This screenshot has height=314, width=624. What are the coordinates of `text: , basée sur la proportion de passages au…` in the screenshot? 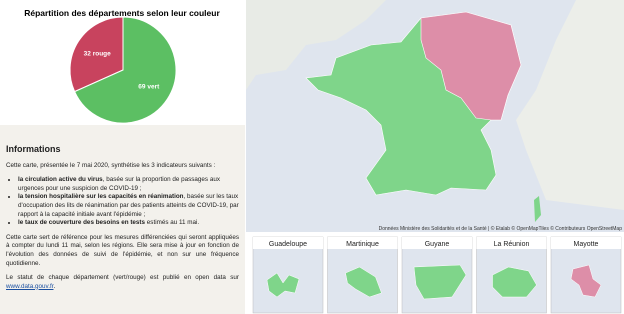 It's located at (119, 184).